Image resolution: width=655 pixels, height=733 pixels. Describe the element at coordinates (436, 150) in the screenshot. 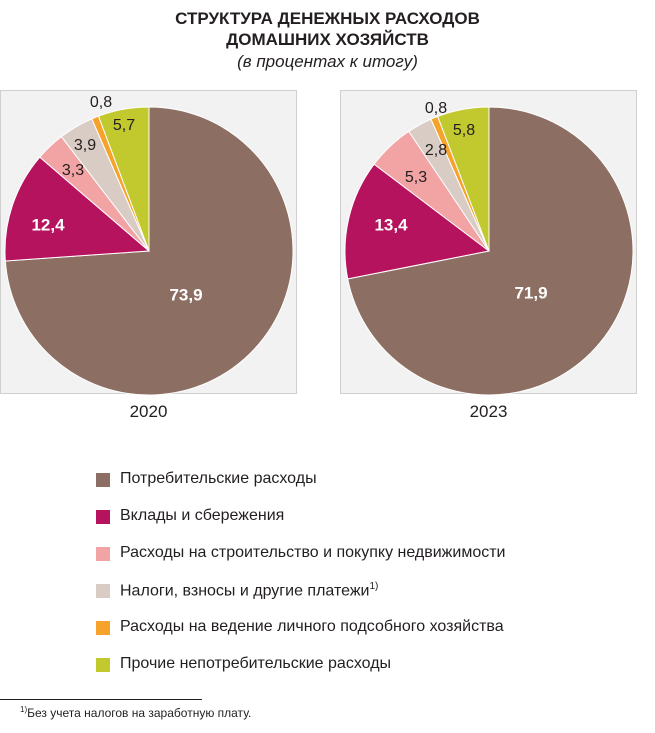

I see `pie-label-taxes: 2,8` at that location.